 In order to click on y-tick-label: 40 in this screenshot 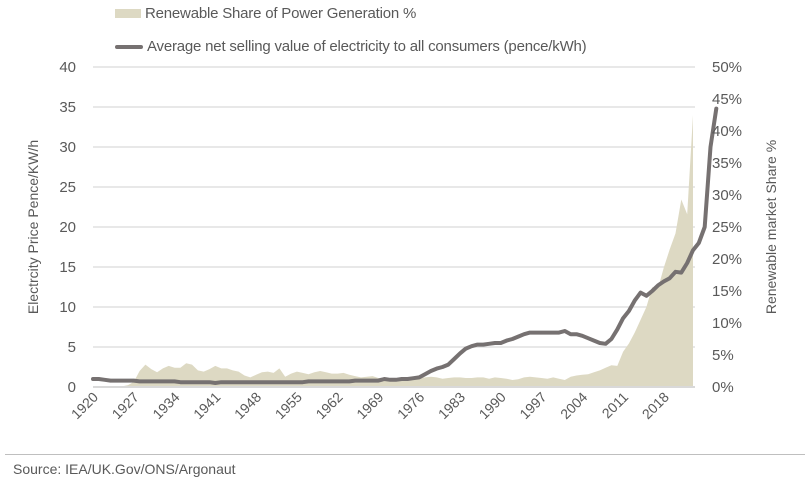, I will do `click(67, 67)`.